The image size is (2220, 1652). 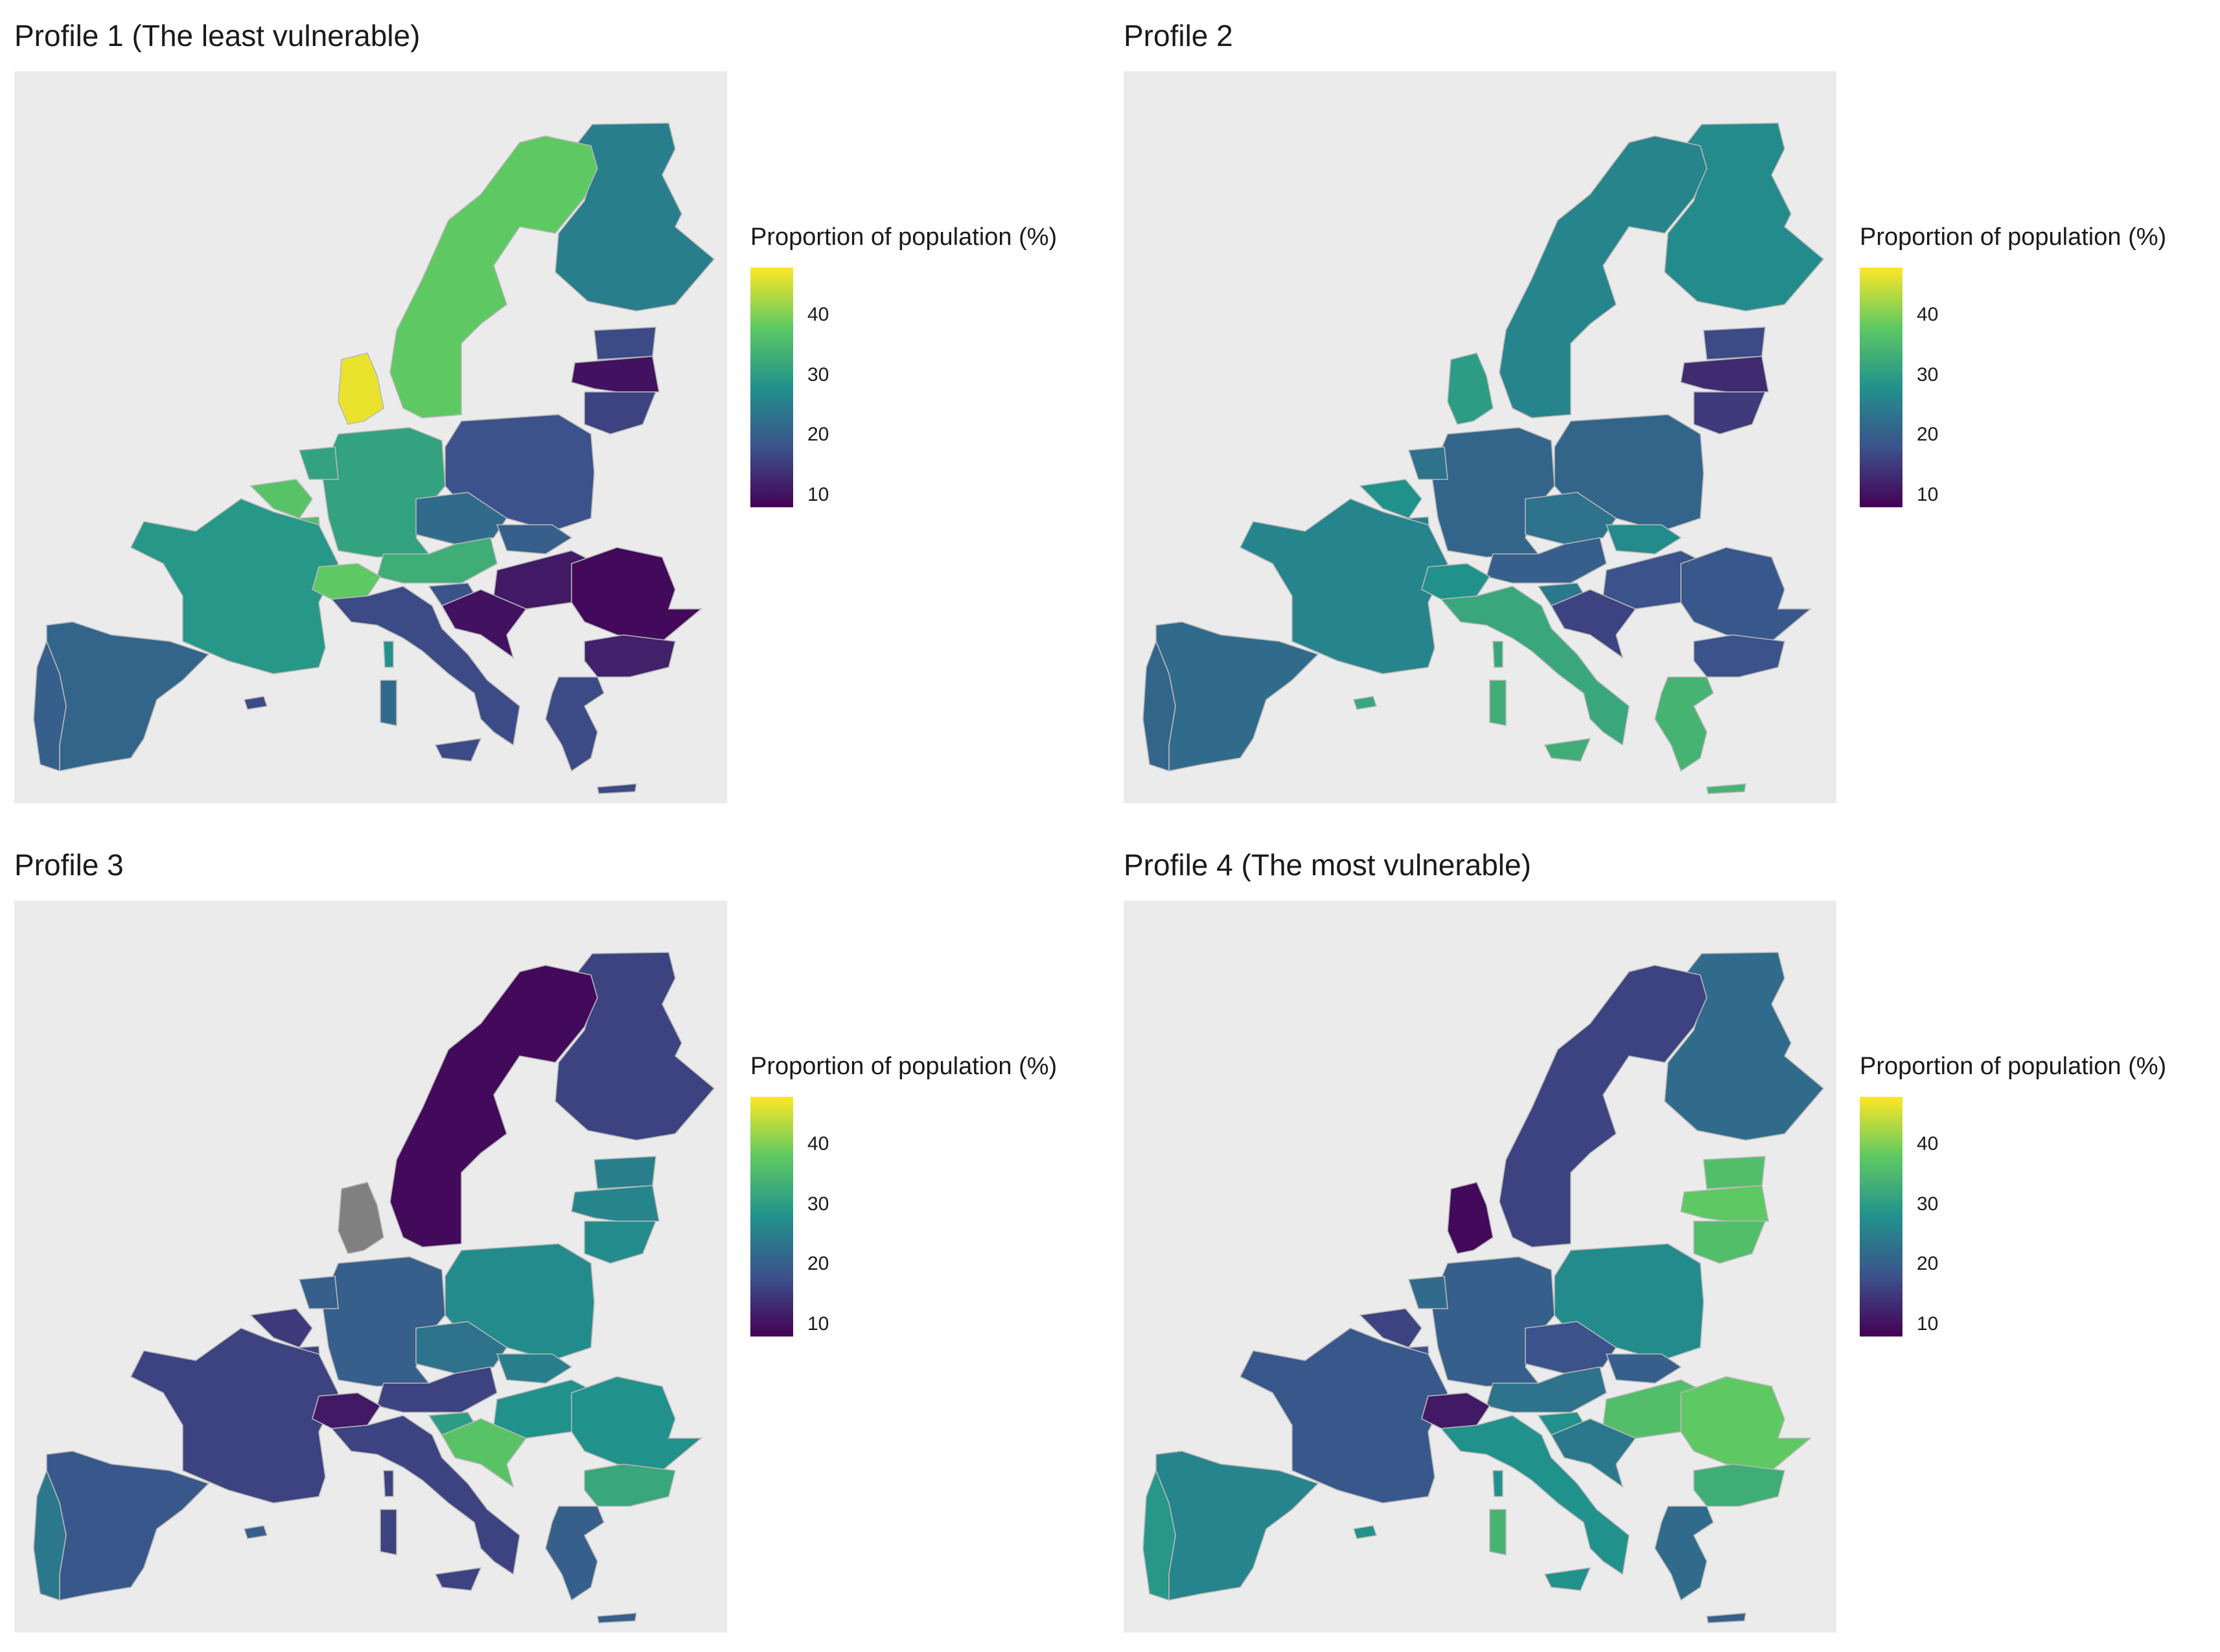 I want to click on region-latvia, so click(x=1724, y=374).